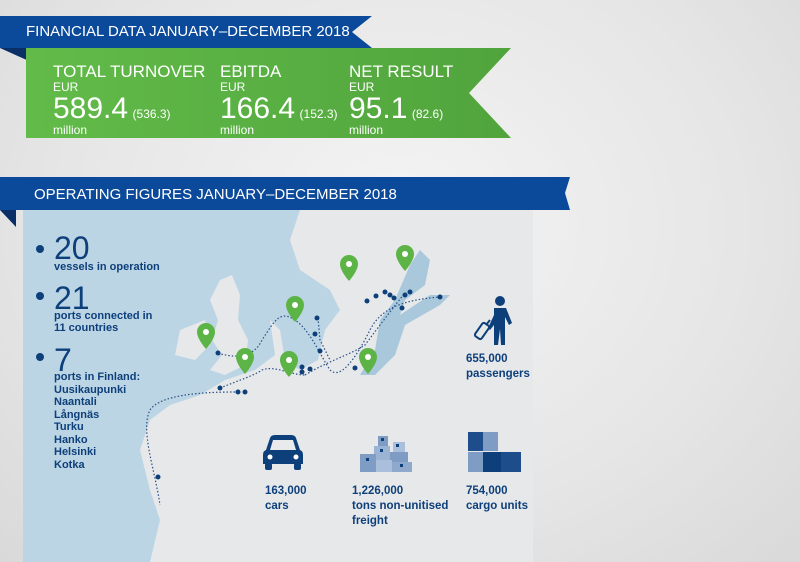 This screenshot has height=562, width=800. I want to click on financial-title-ribbon, so click(186, 32).